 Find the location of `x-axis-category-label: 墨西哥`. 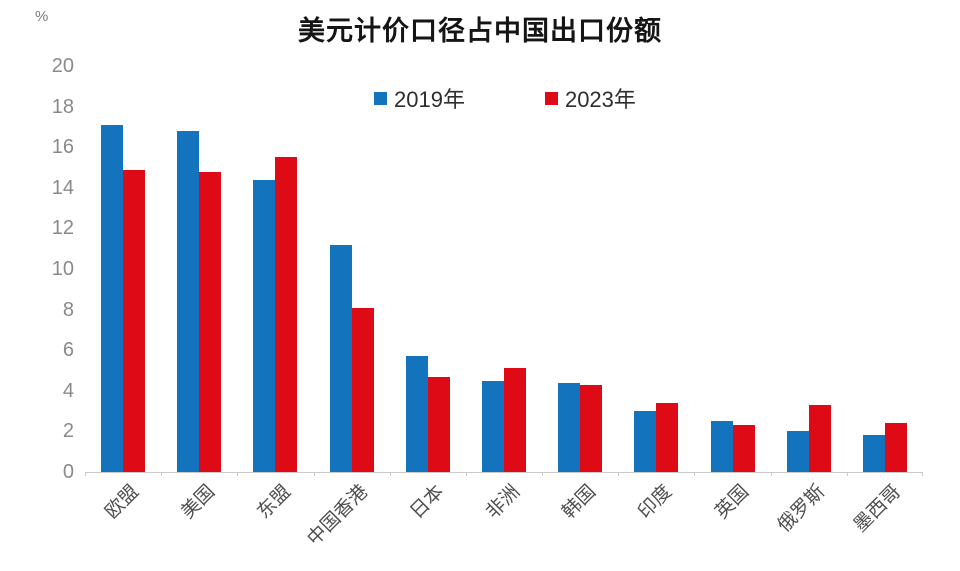

x-axis-category-label: 墨西哥 is located at coordinates (877, 509).